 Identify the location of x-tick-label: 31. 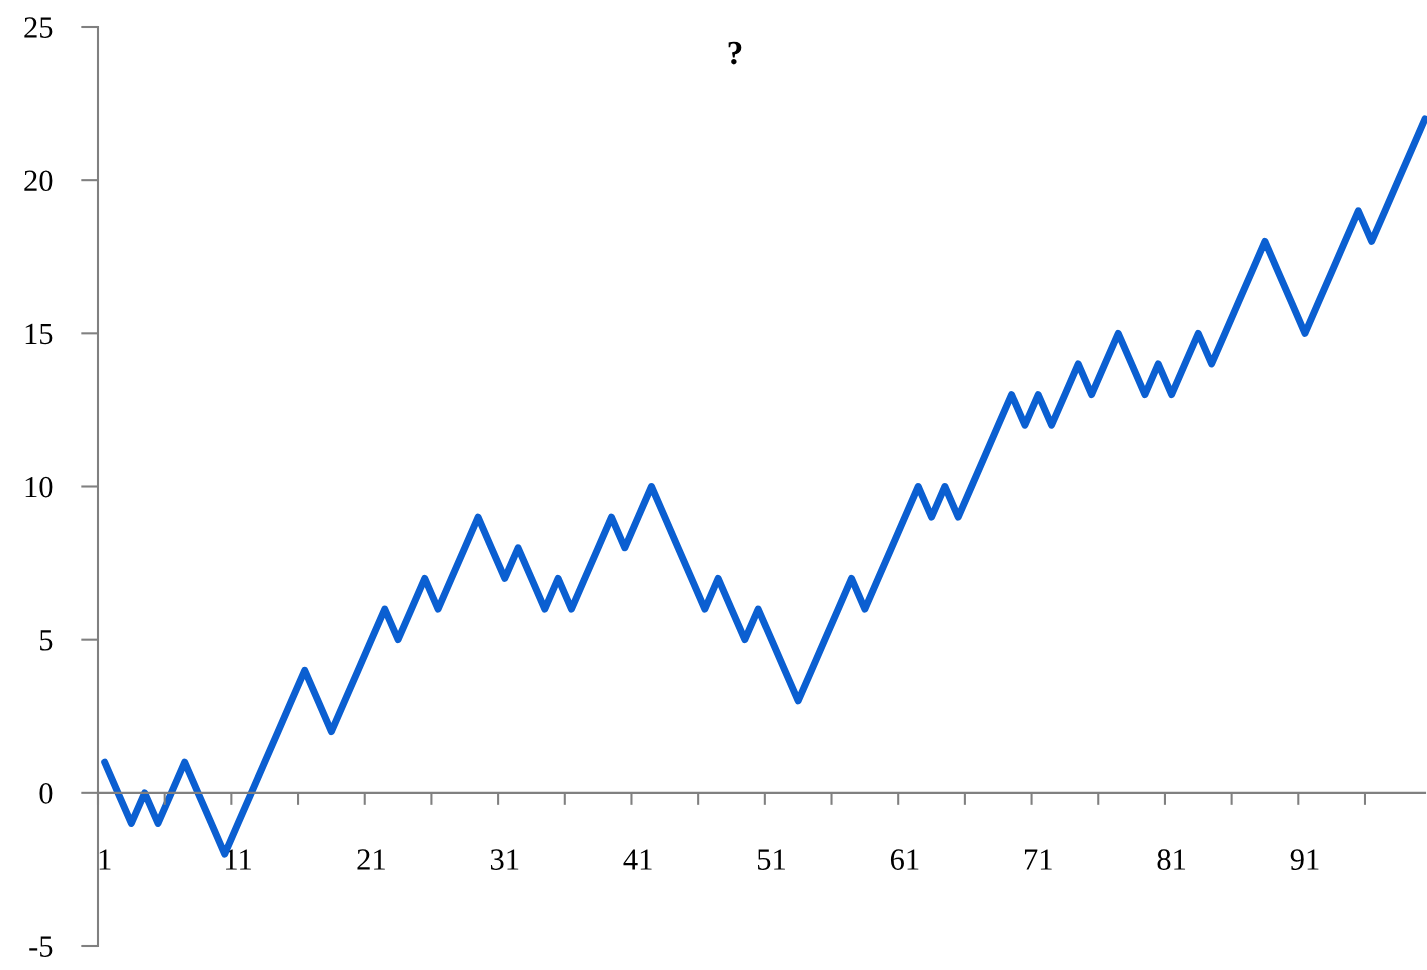
(504, 859).